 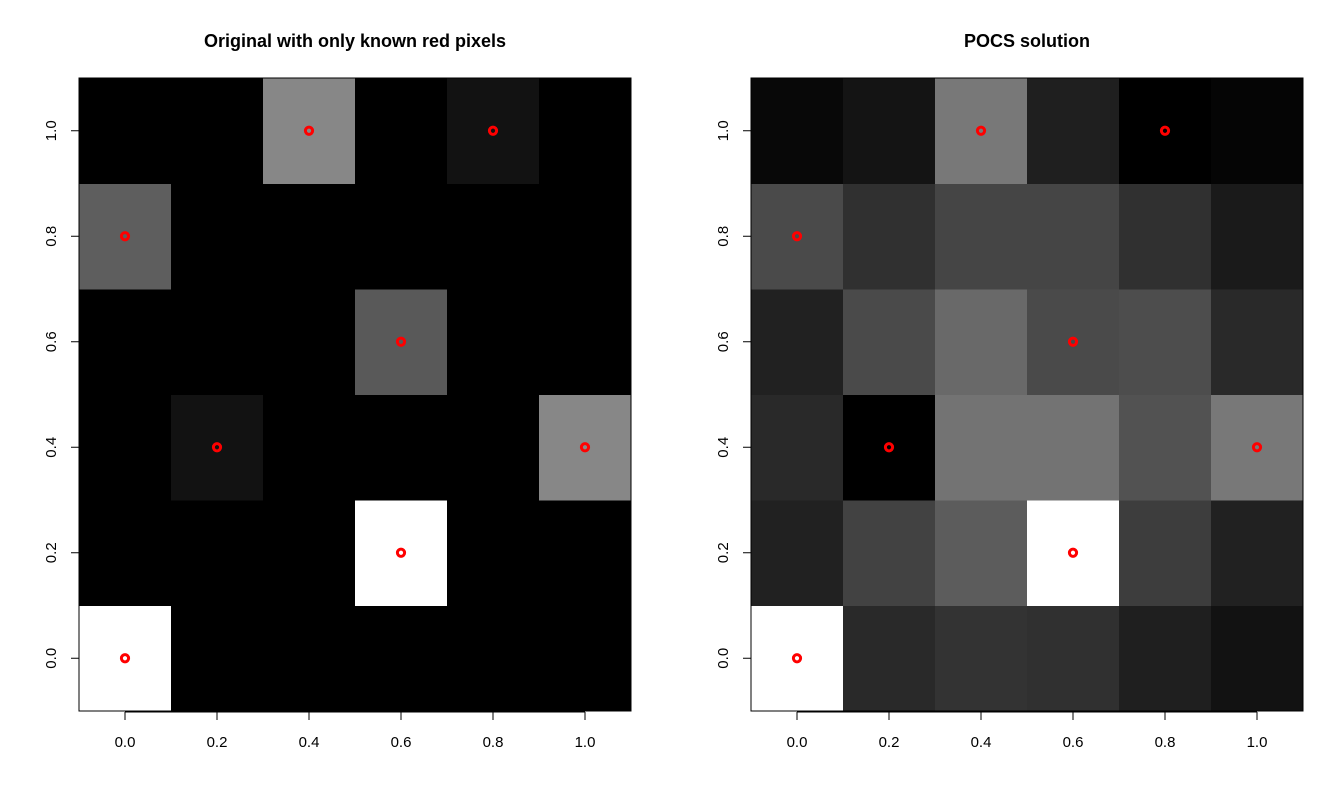 I want to click on chart-title-original: Original with only known red pixels, so click(x=355, y=41).